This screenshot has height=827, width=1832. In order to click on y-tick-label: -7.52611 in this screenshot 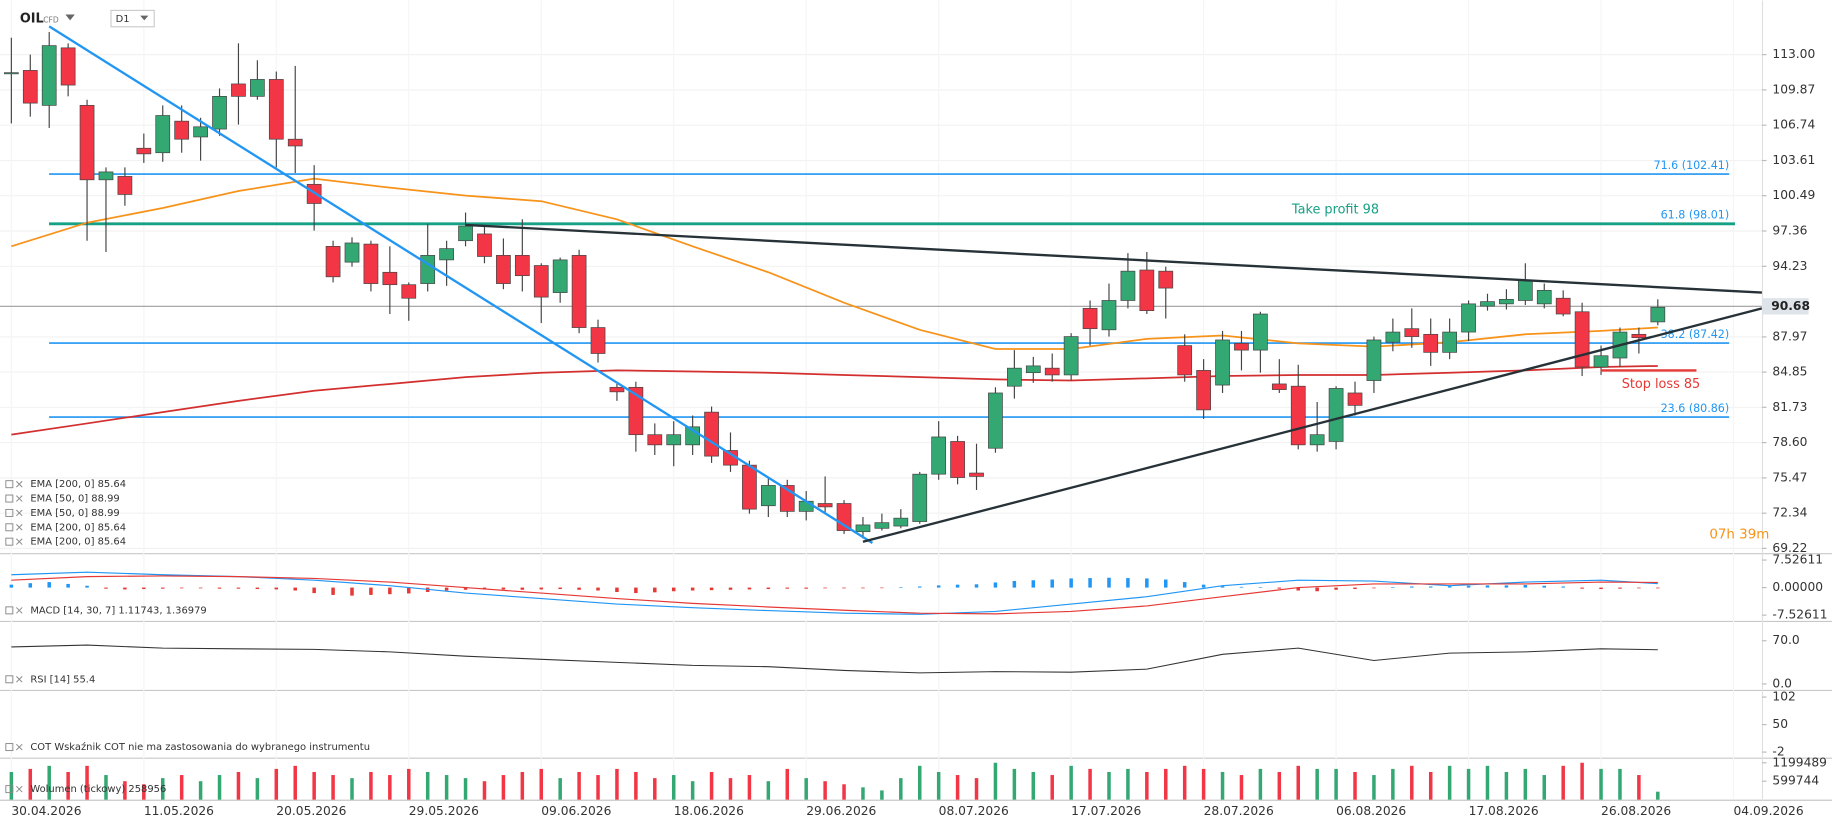, I will do `click(1799, 615)`.